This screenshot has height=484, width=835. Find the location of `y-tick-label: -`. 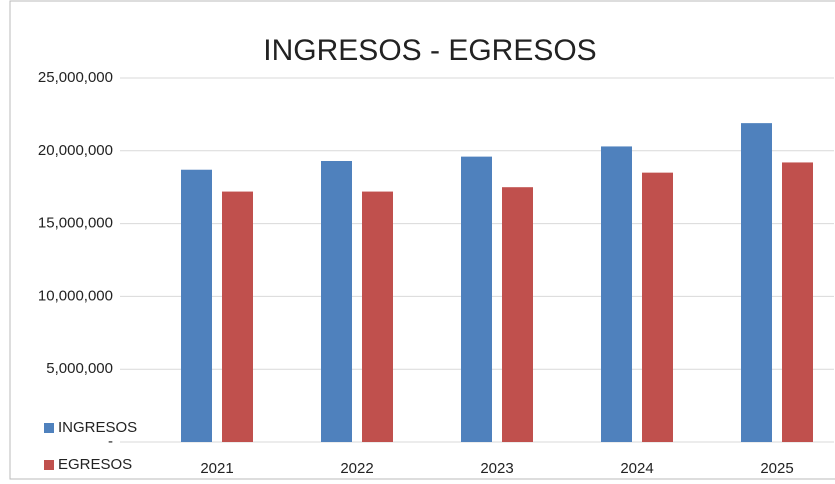

y-tick-label: - is located at coordinates (110, 441).